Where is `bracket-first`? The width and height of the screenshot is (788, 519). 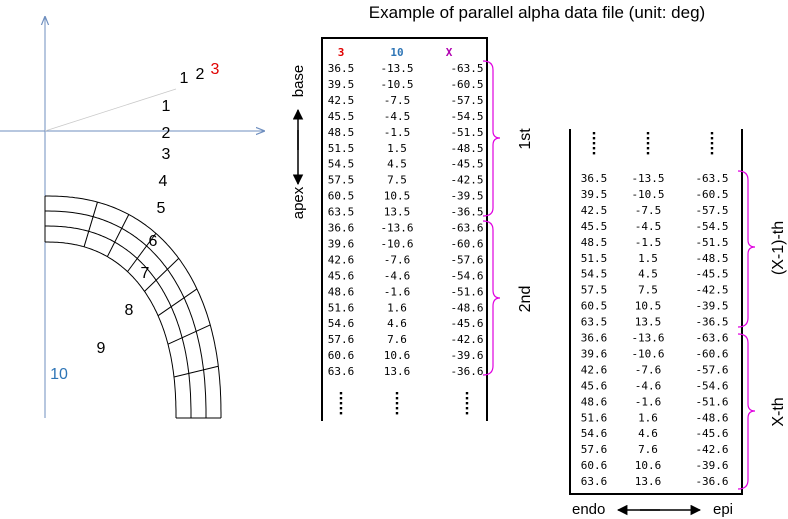 bracket-first is located at coordinates (491, 138).